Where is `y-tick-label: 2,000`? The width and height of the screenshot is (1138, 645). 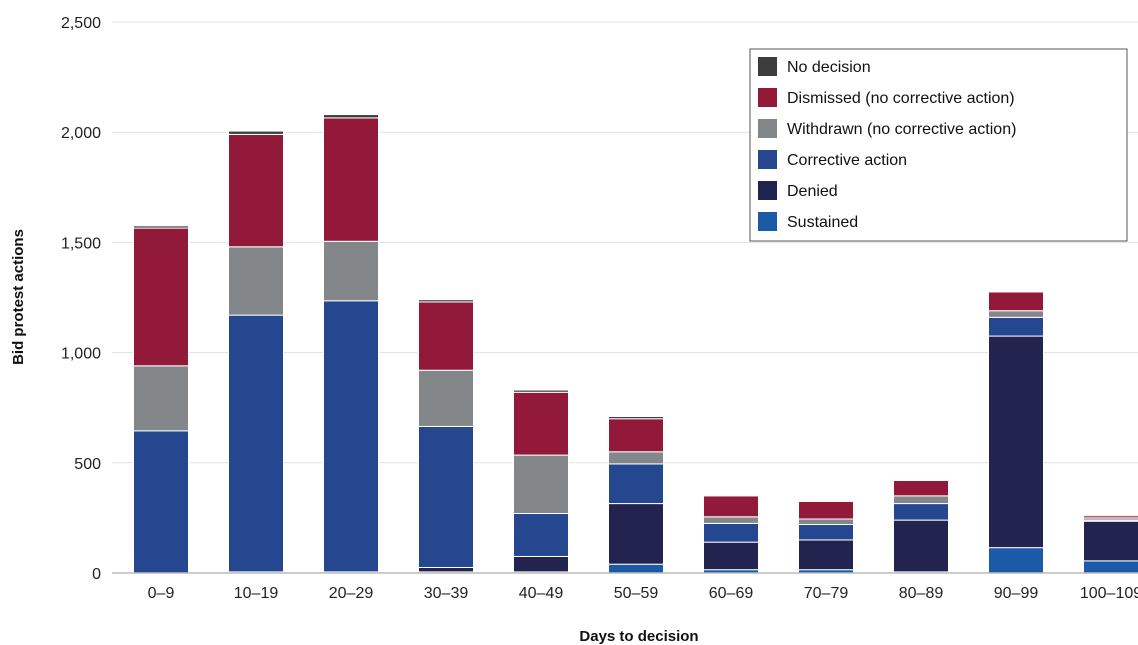 y-tick-label: 2,000 is located at coordinates (81, 133).